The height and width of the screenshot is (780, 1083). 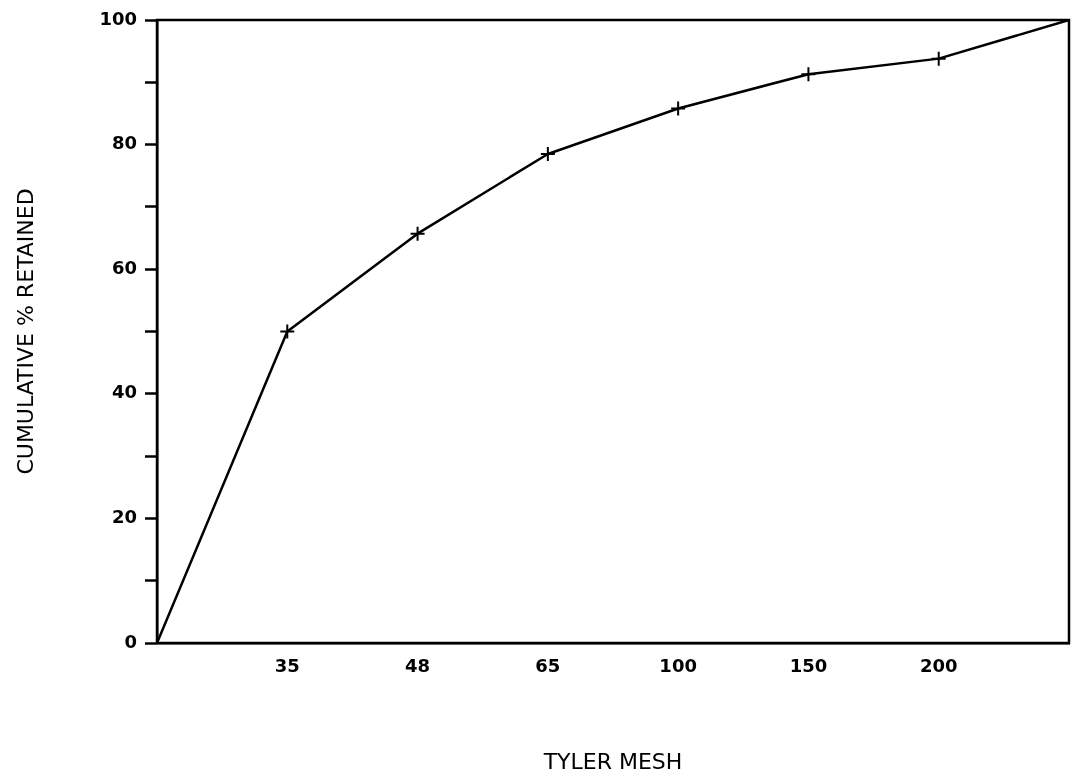 I want to click on x-axis-title: TYLER MESH, so click(x=612, y=761).